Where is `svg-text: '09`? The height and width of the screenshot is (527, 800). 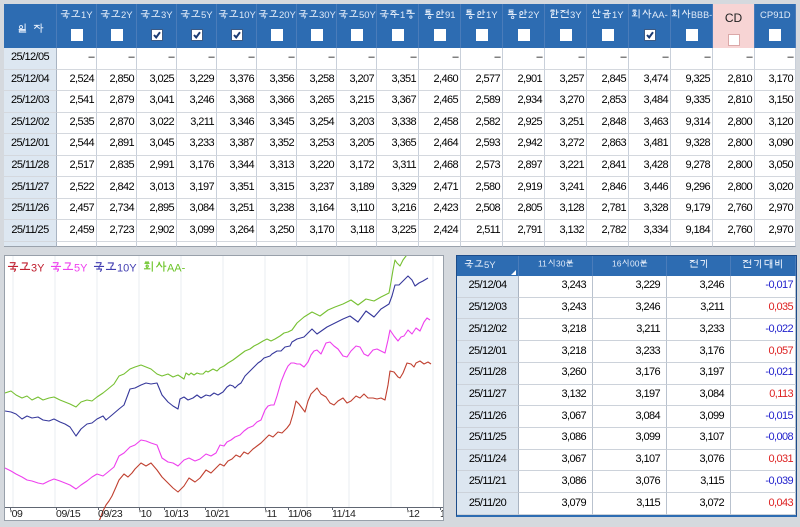 svg-text: '09 is located at coordinates (16, 514).